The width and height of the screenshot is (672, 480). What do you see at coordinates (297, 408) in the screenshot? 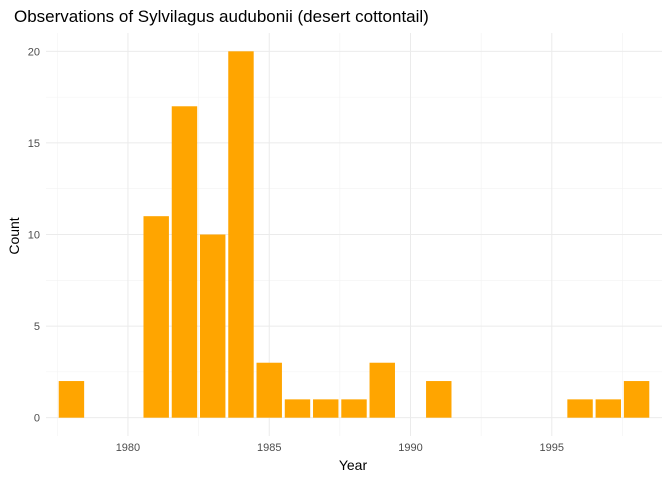
I see `bar-1986` at bounding box center [297, 408].